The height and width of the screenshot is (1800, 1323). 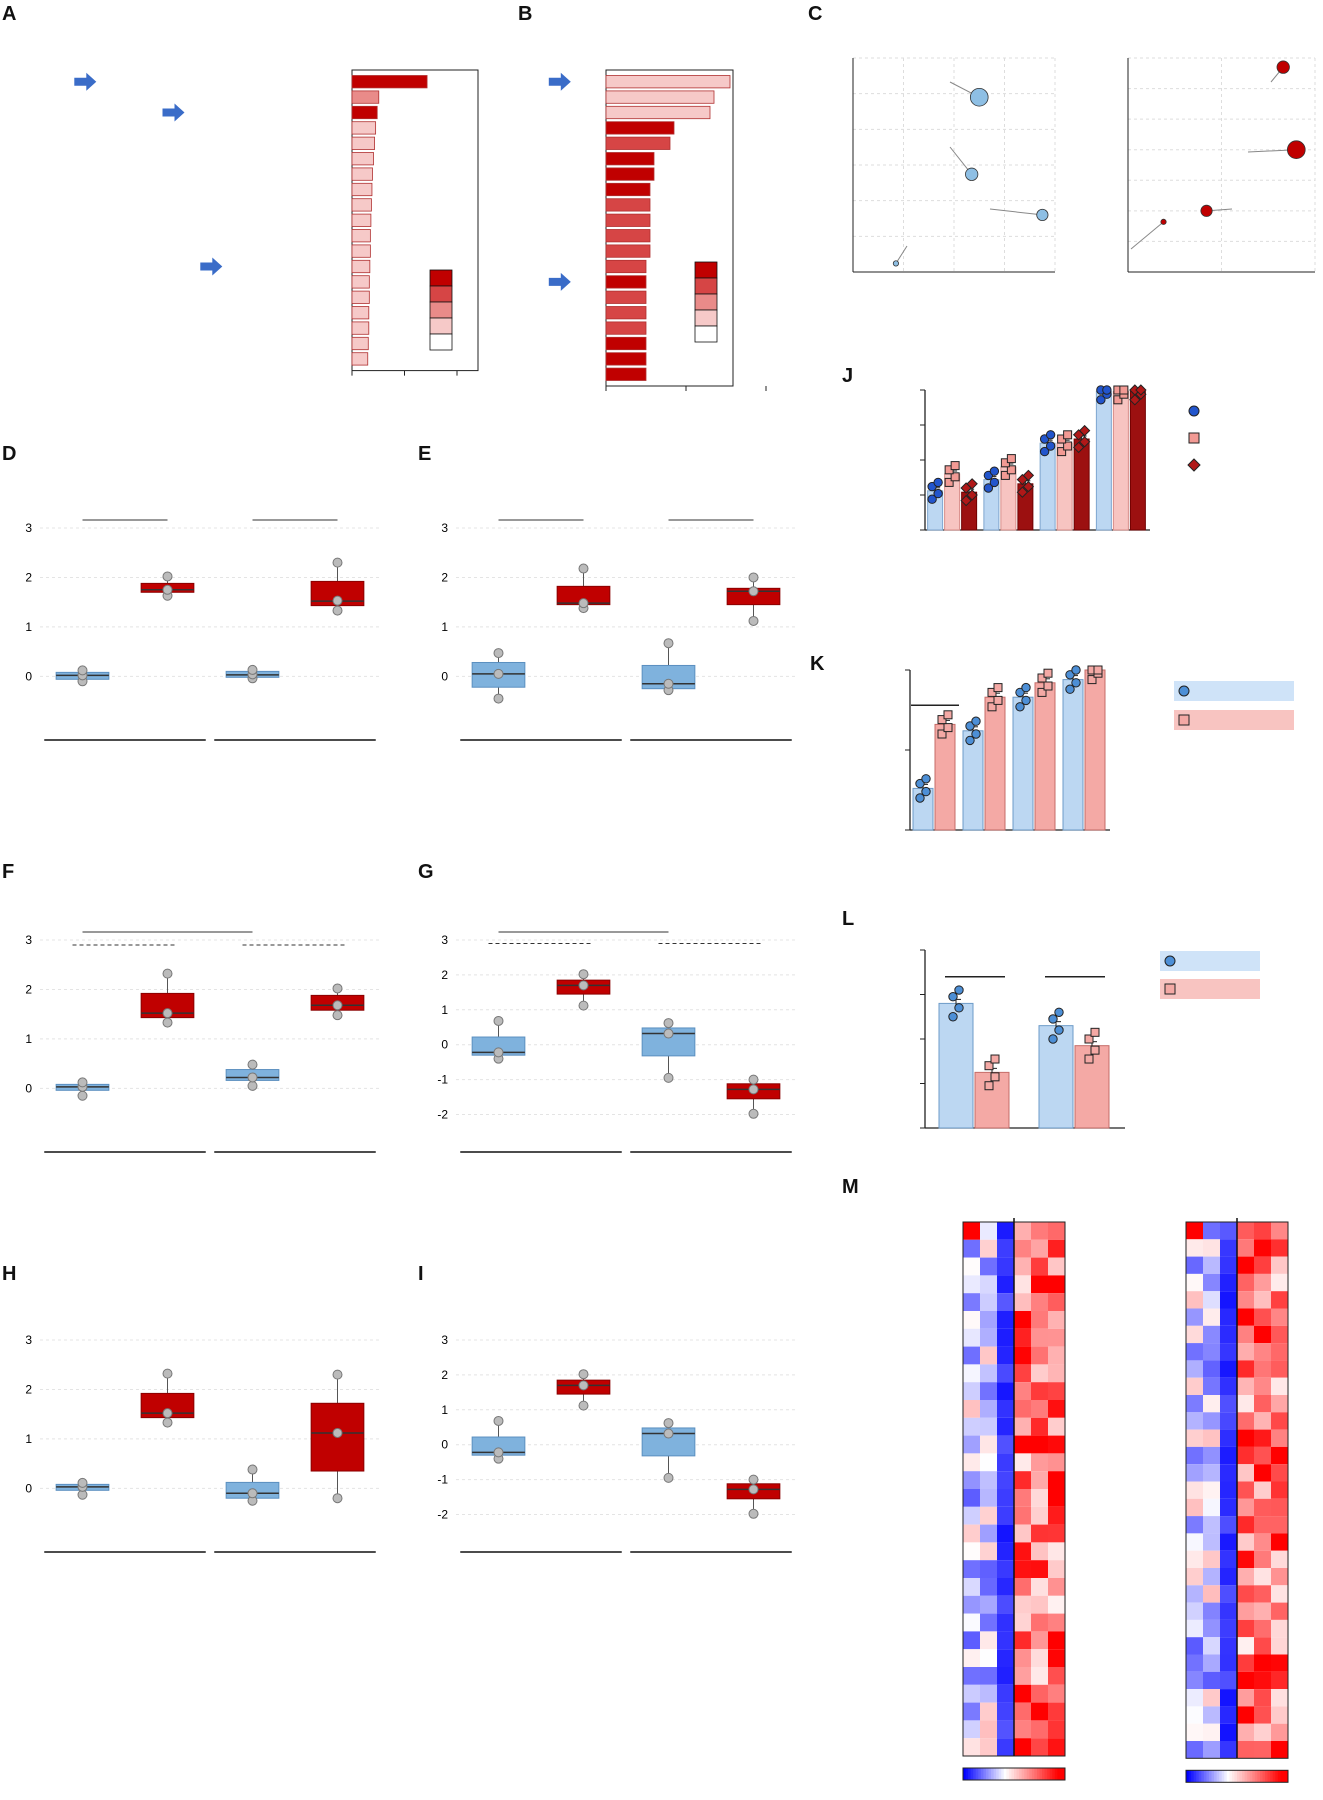 What do you see at coordinates (85, 81) in the screenshot?
I see `highlight-arrow-icon` at bounding box center [85, 81].